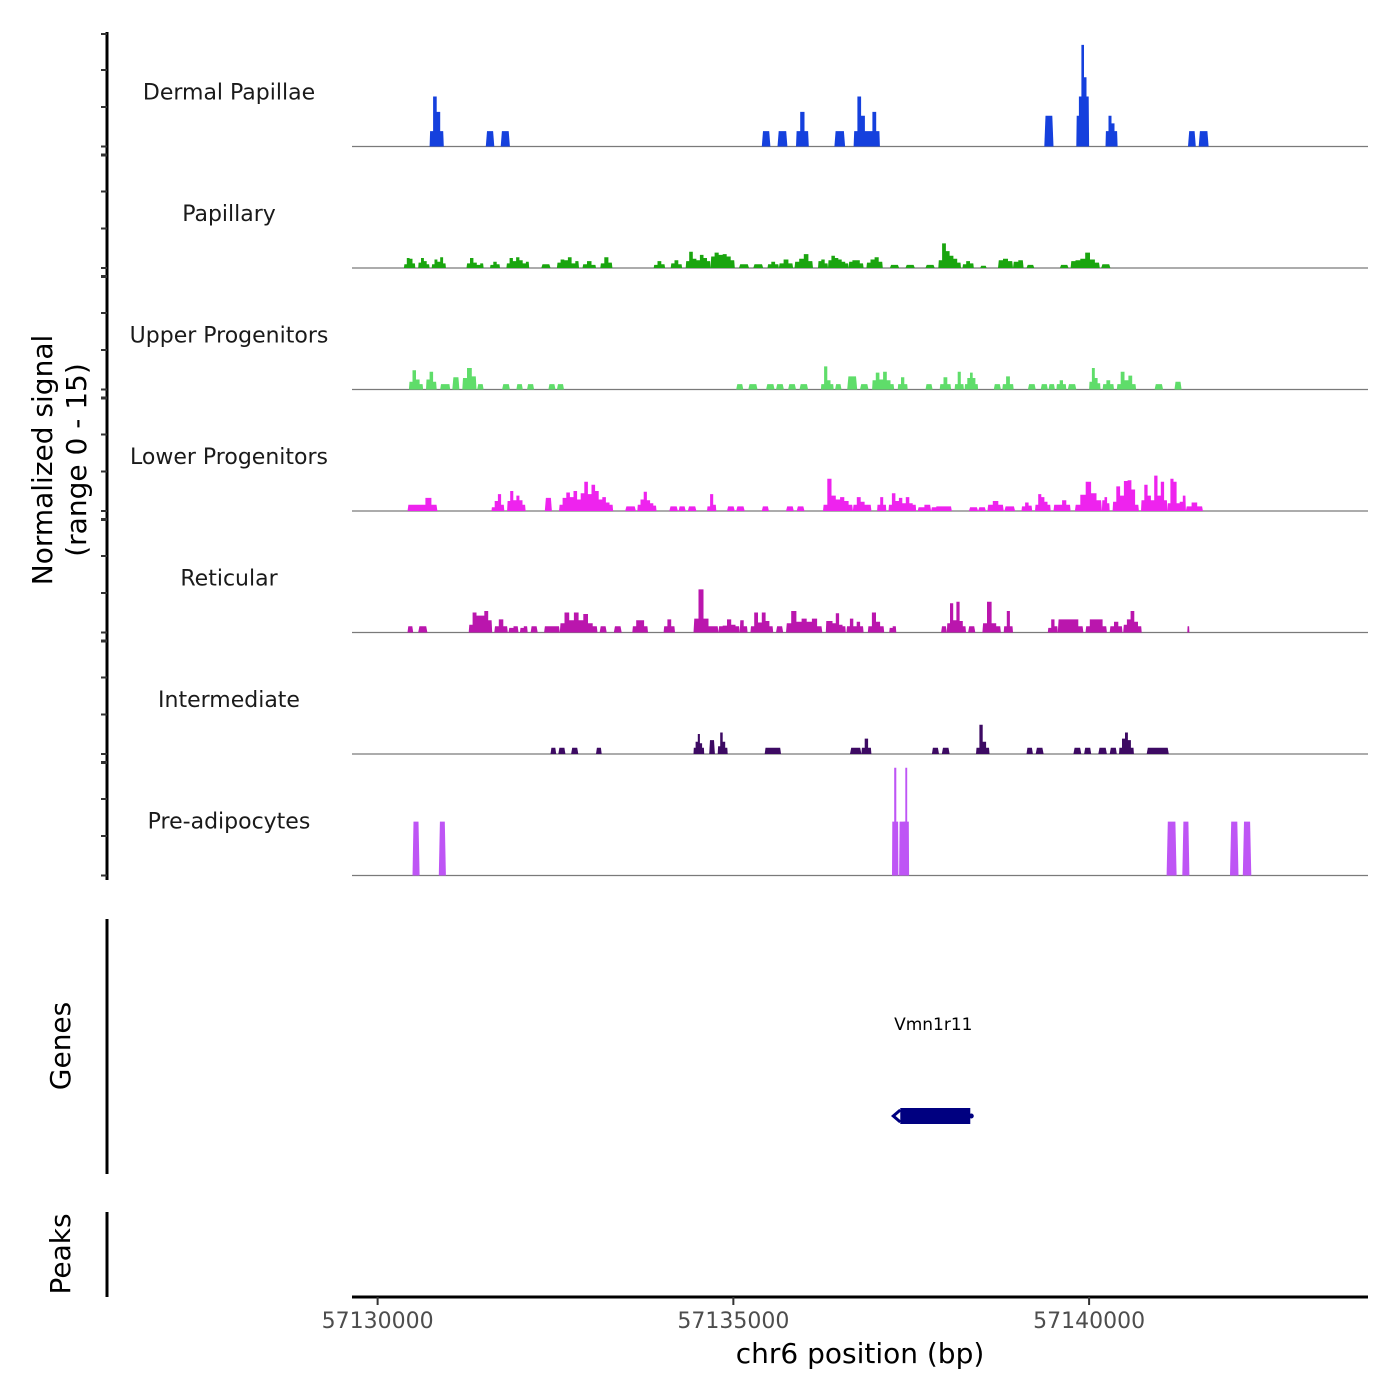  Describe the element at coordinates (60, 1253) in the screenshot. I see `peaks-track-title: Peaks` at that location.